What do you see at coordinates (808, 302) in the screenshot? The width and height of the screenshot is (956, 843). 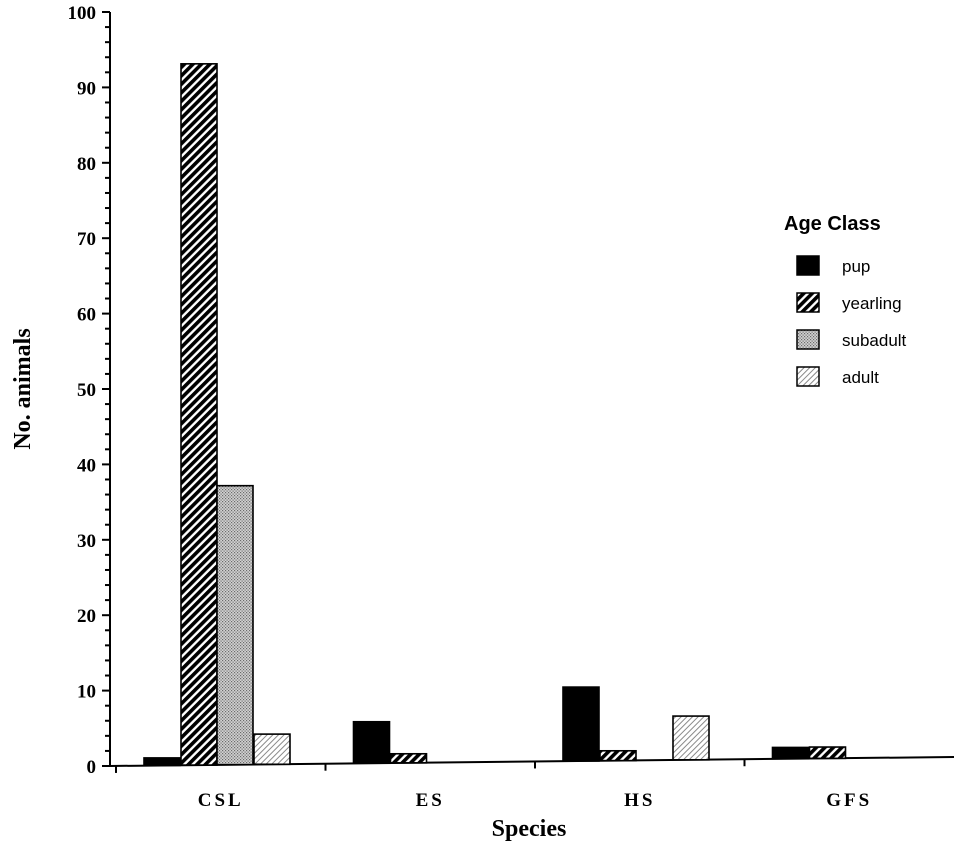 I see `legend-swatch-yearling` at bounding box center [808, 302].